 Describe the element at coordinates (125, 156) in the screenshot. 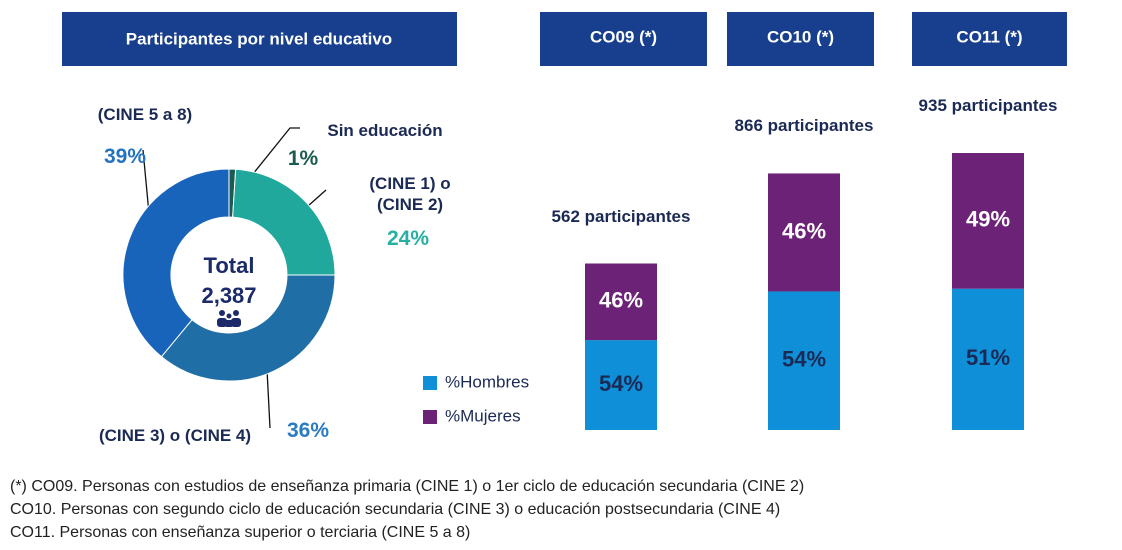

I see `slice-value: 39%` at that location.